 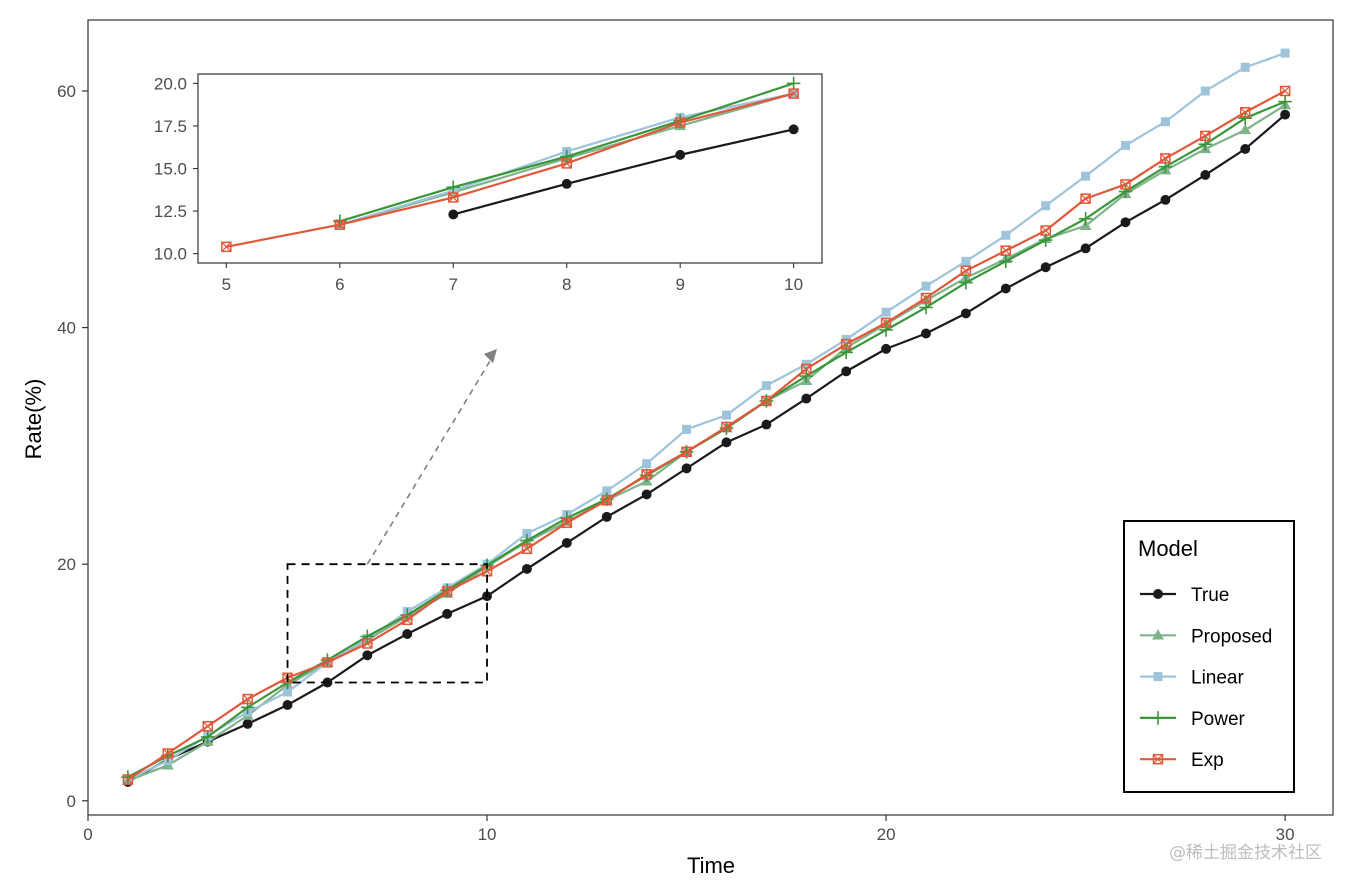 I want to click on x-tick-label: 0, so click(x=87, y=834).